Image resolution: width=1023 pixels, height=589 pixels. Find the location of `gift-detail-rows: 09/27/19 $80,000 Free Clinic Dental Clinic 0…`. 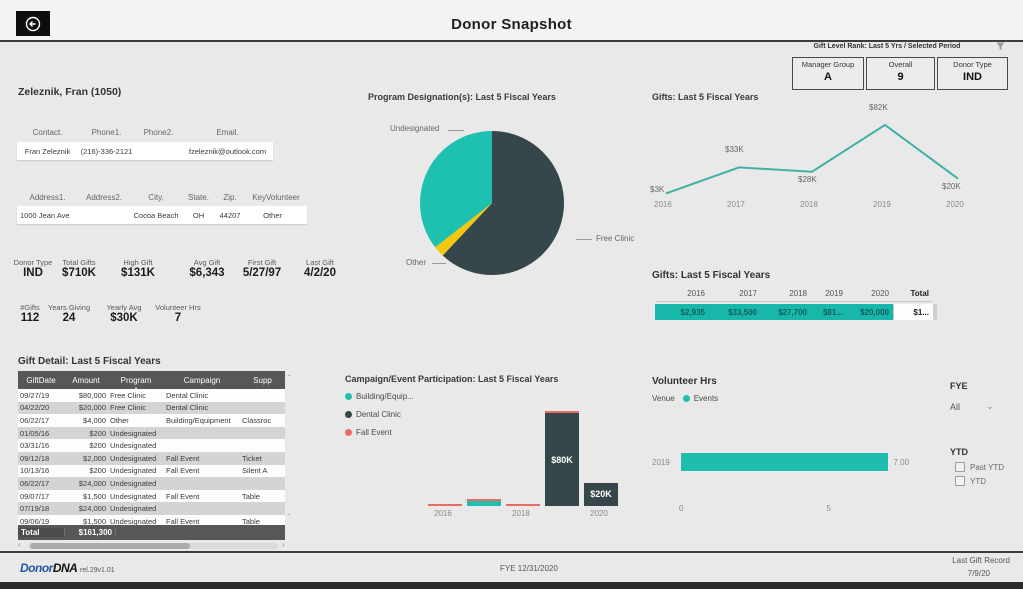

gift-detail-rows: 09/27/19 $80,000 Free Clinic Dental Clinic 0… is located at coordinates (151, 458).